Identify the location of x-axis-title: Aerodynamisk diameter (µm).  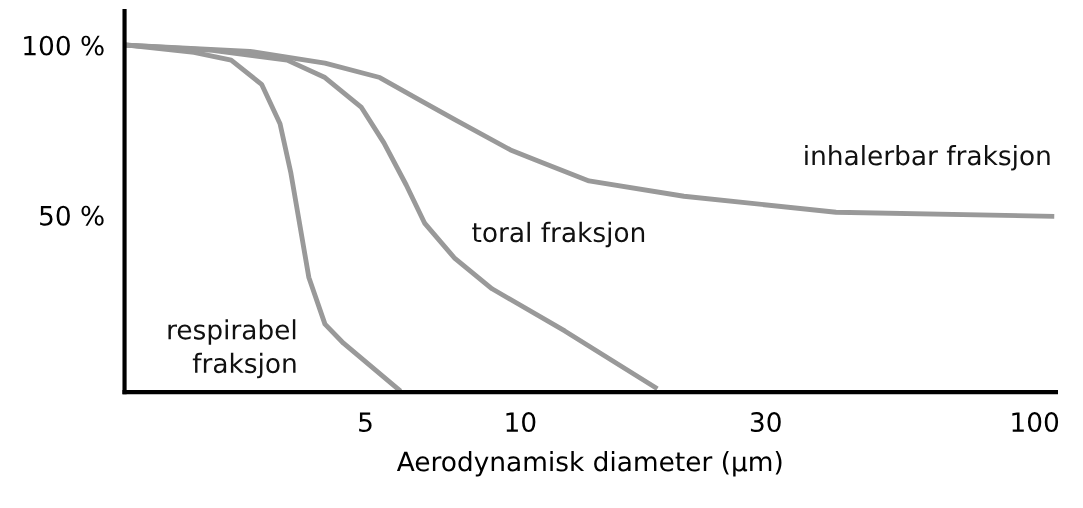
(589, 464).